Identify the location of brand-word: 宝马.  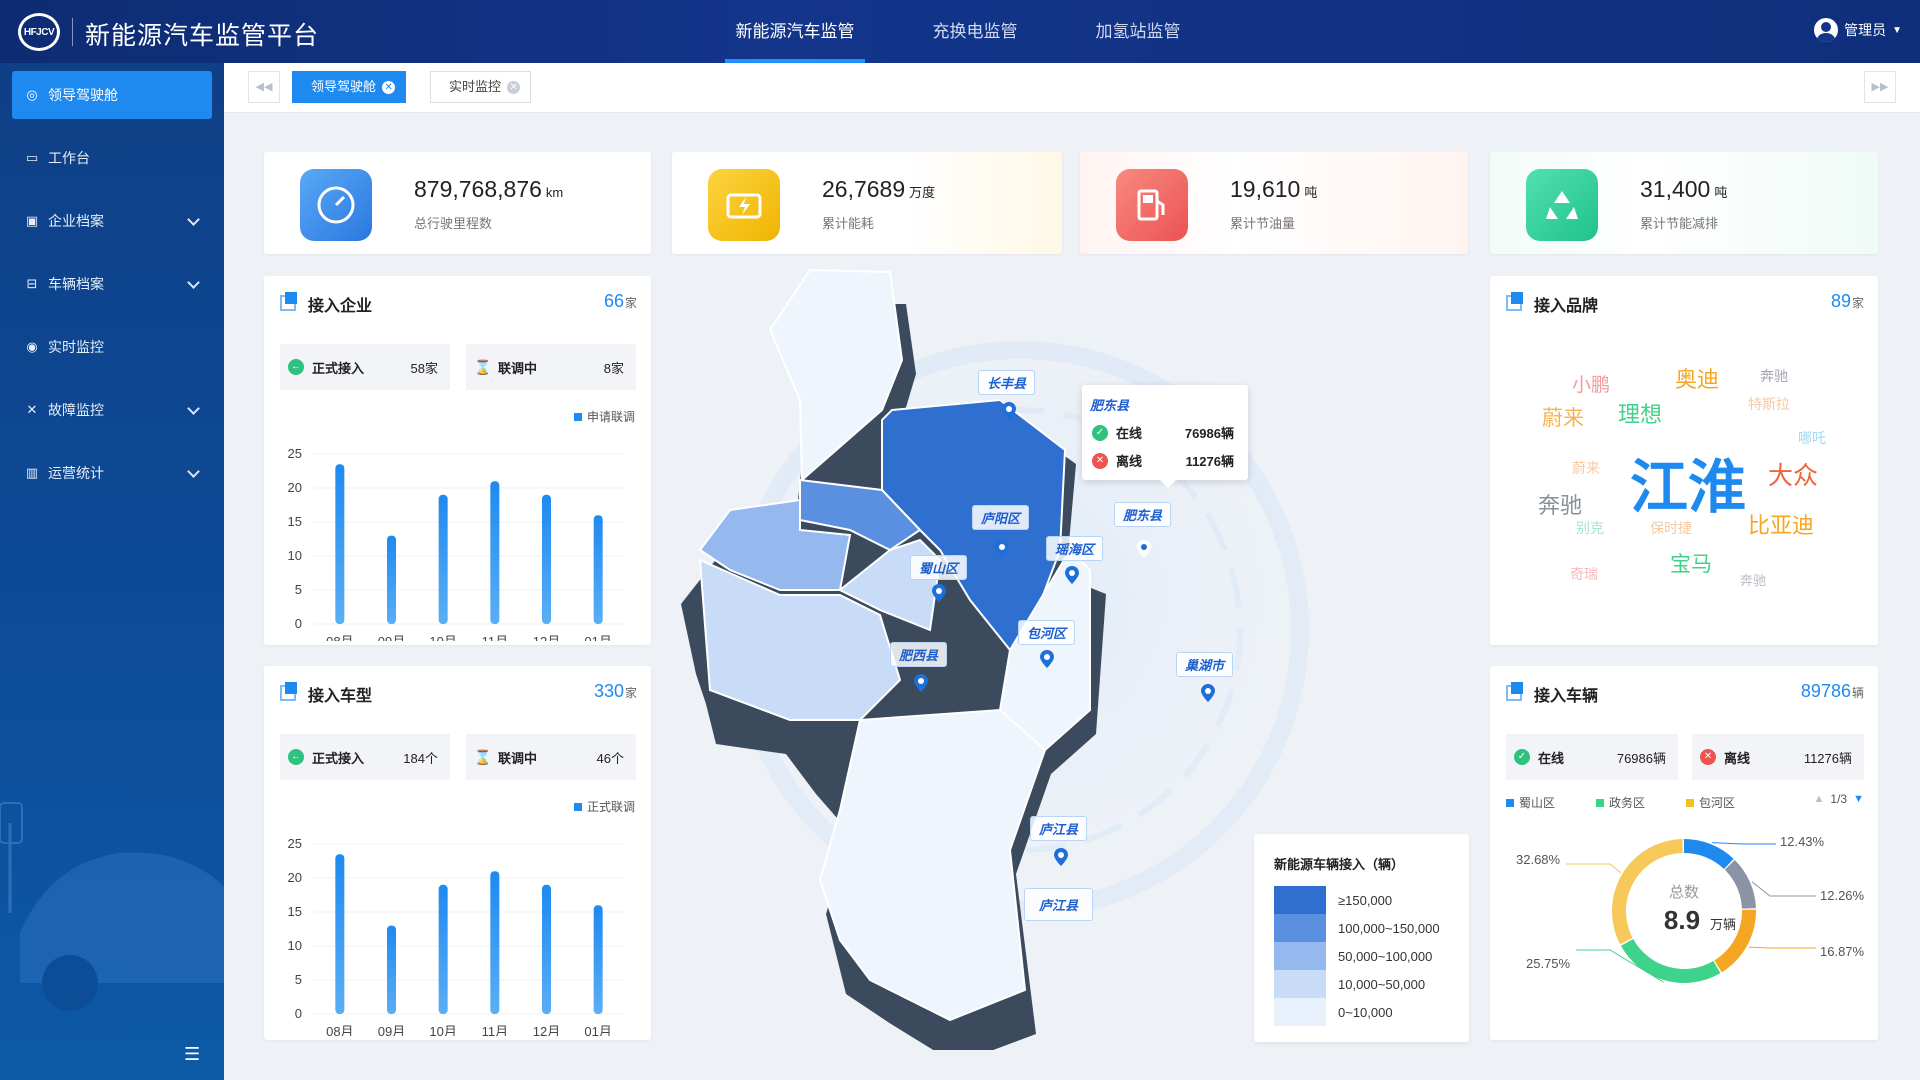
(1691, 564).